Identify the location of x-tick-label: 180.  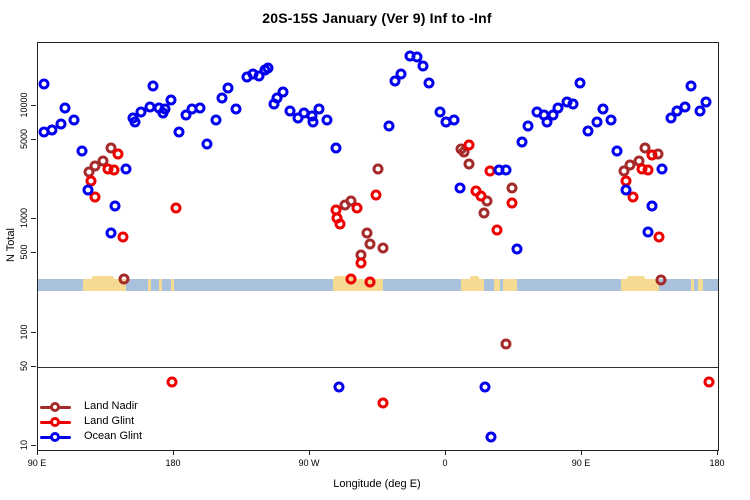
(717, 463).